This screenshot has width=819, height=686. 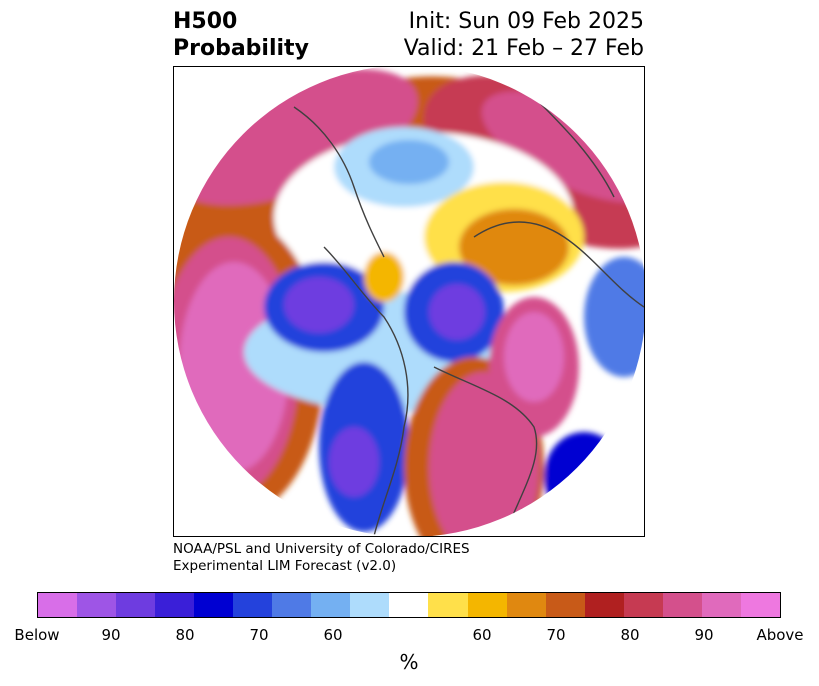 I want to click on credit-line-2: Experimental LIM Forecast (v2.0), so click(x=285, y=566).